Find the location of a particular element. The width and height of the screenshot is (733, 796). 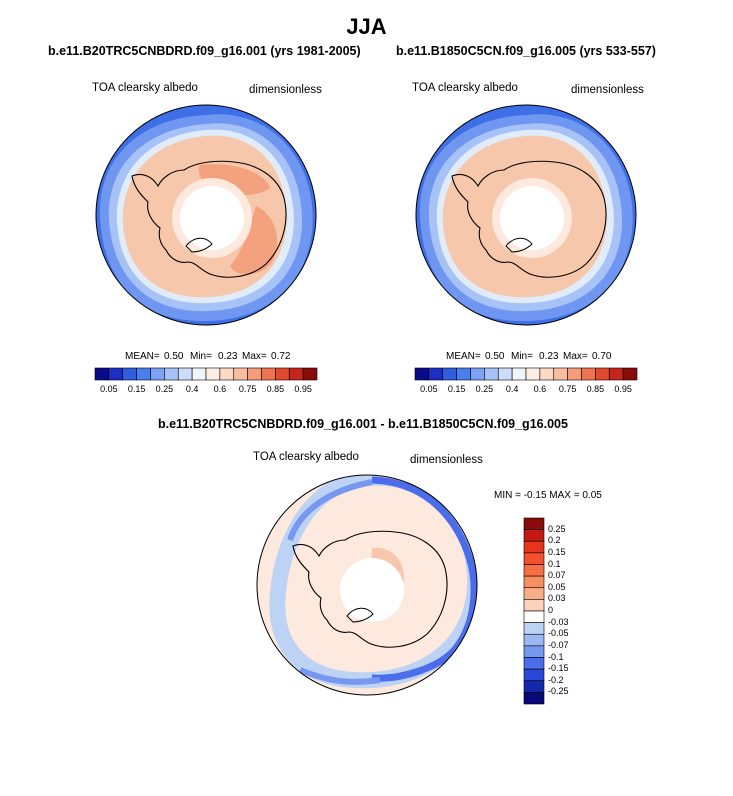

panel2-antarctica-outline is located at coordinates (529, 219).